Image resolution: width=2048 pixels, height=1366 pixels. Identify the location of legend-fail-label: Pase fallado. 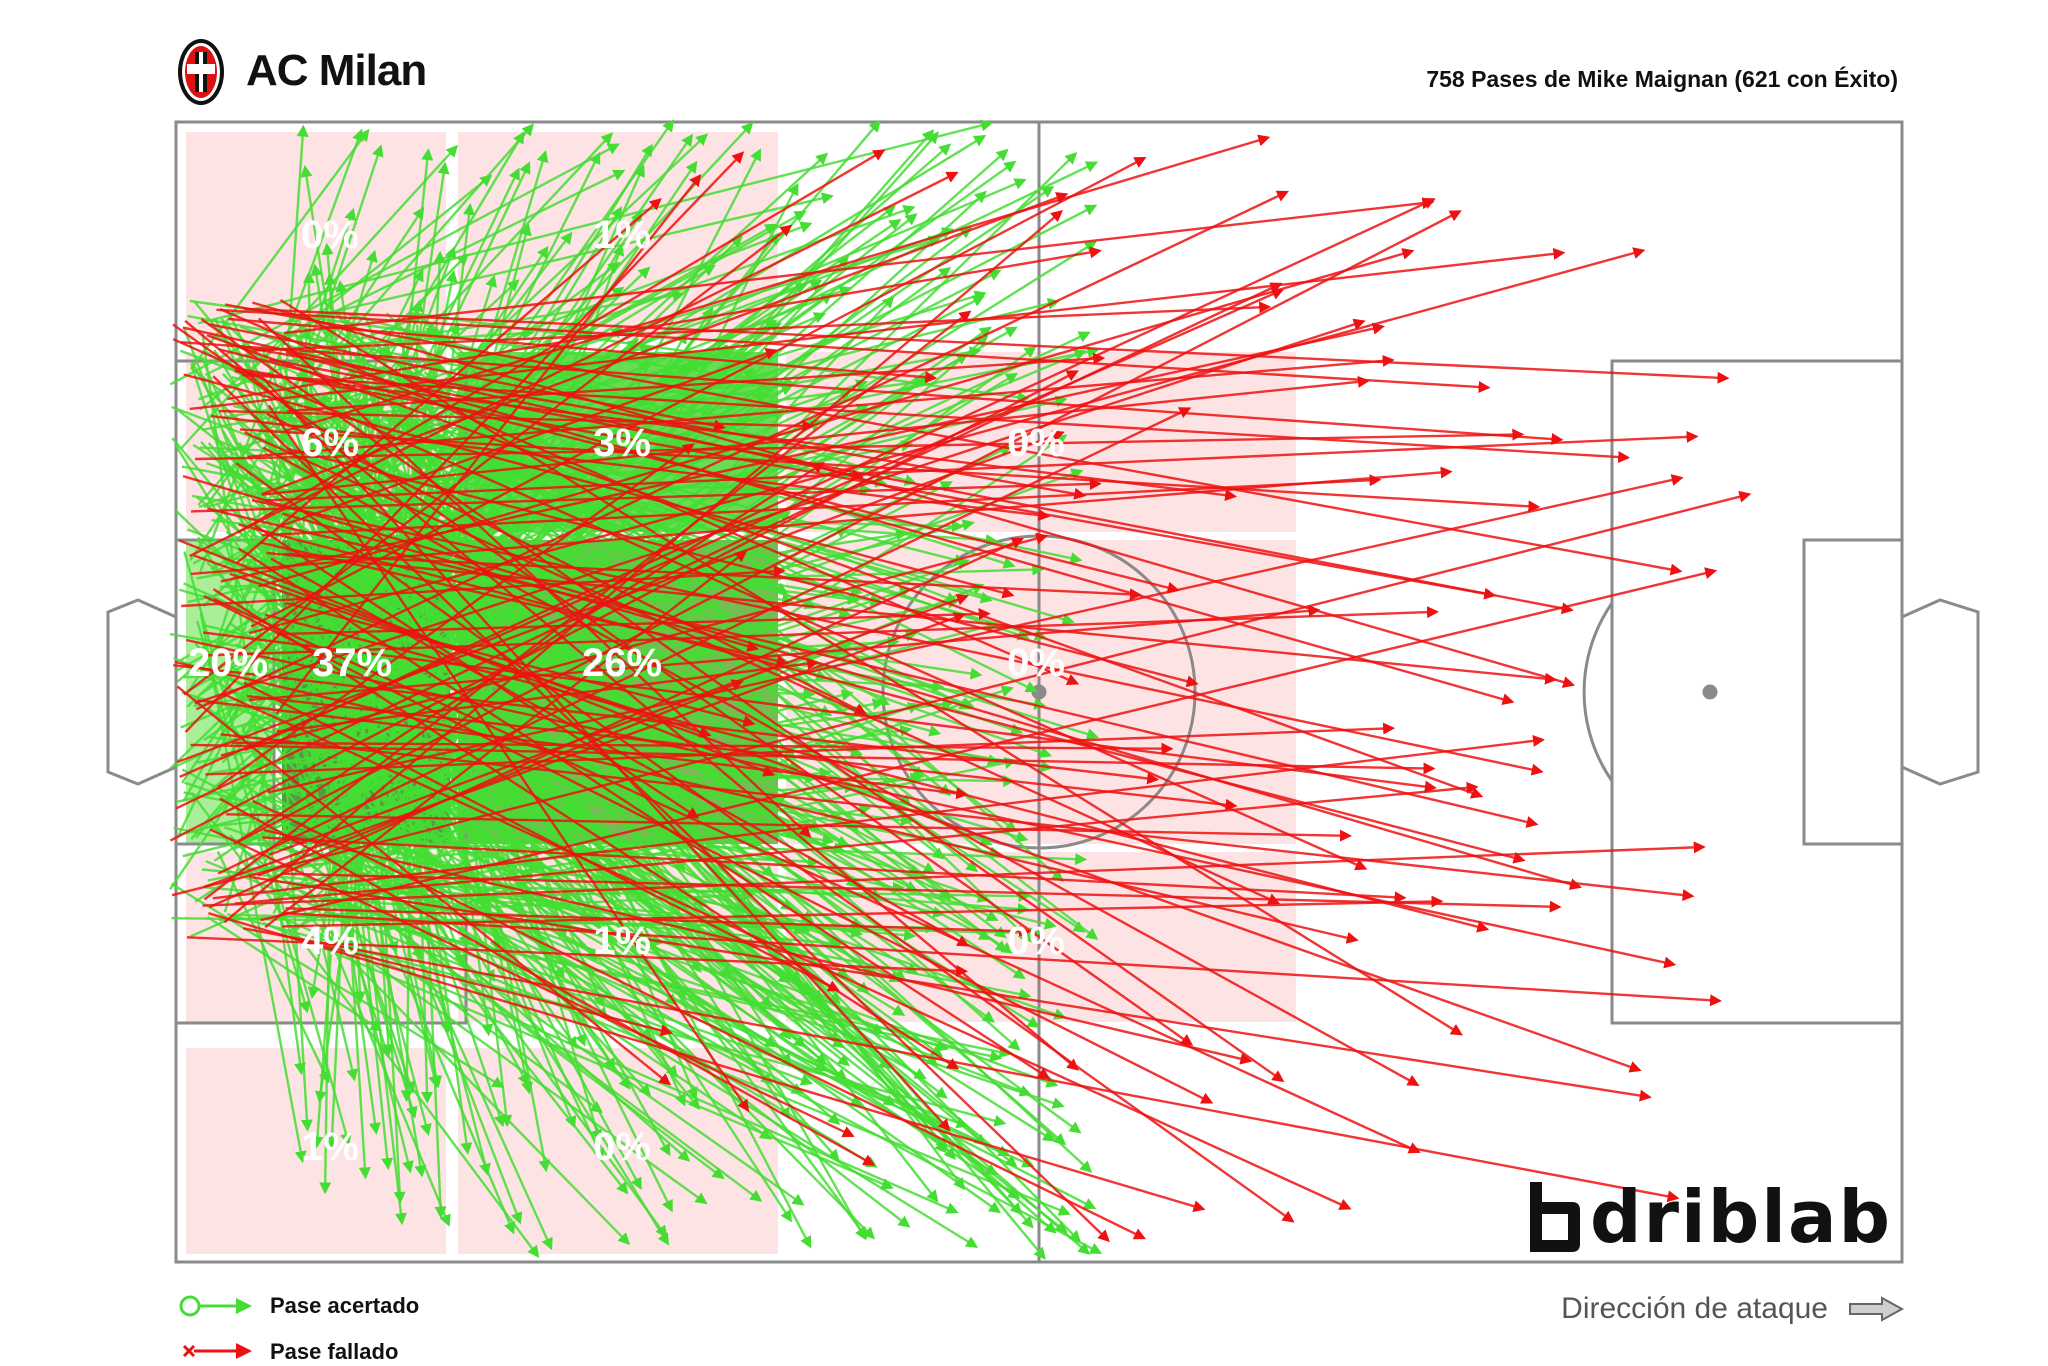
(334, 1351).